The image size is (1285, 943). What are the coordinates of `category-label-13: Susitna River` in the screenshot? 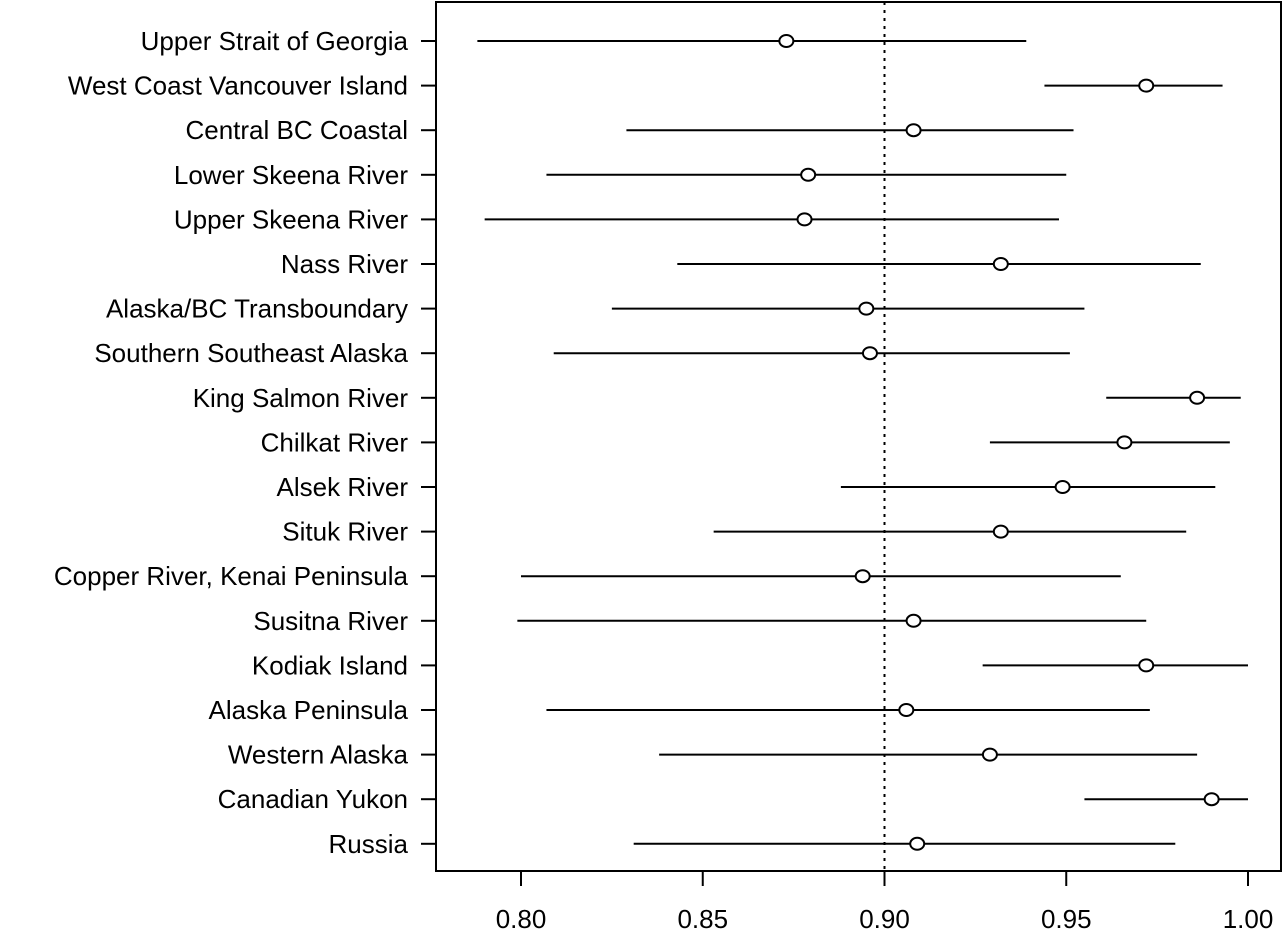 It's located at (330, 621).